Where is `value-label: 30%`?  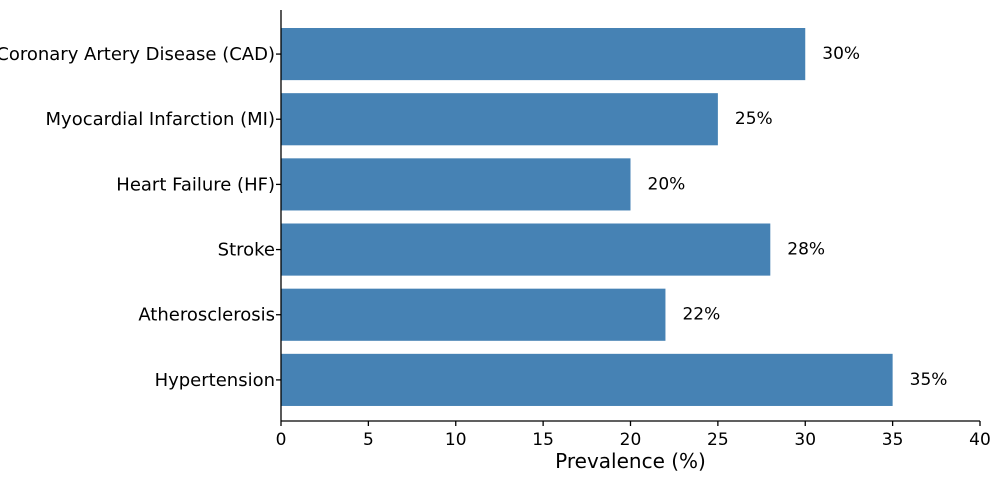
value-label: 30% is located at coordinates (841, 54).